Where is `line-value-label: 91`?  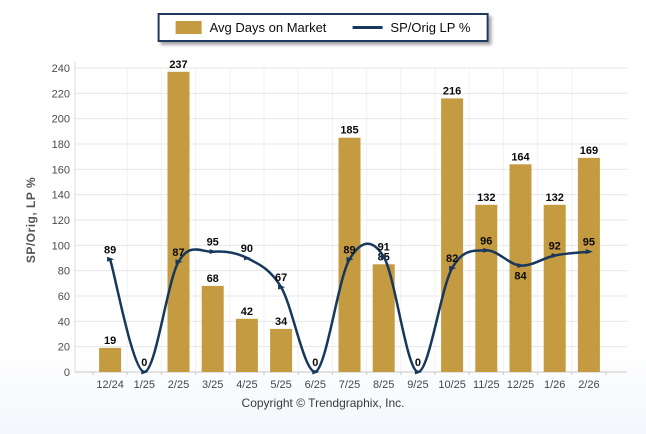
line-value-label: 91 is located at coordinates (384, 248).